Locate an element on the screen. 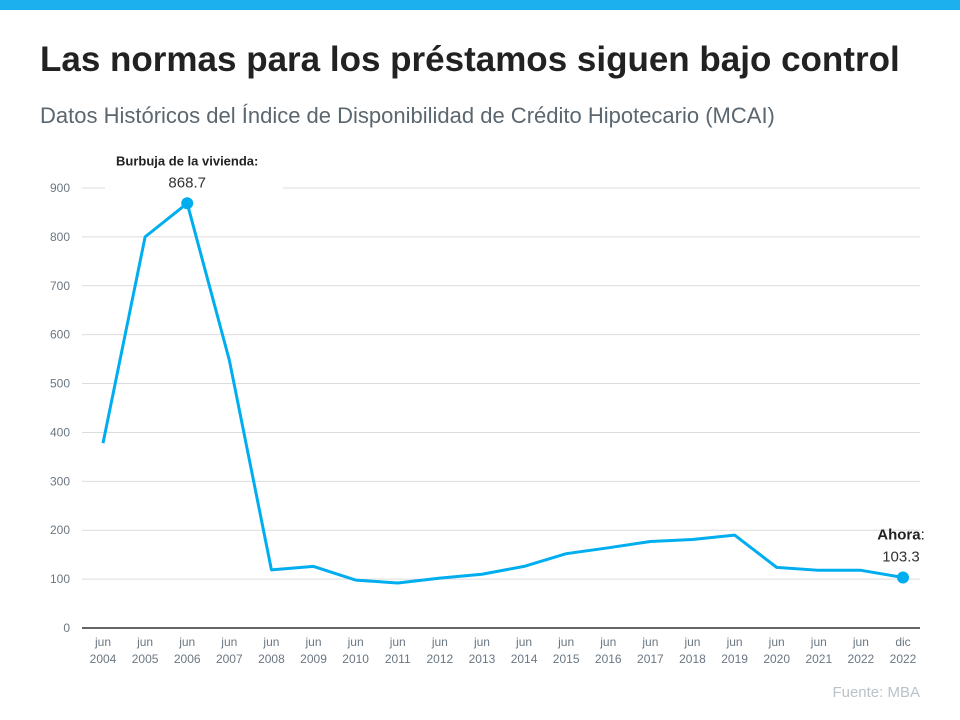 The height and width of the screenshot is (720, 960). x-tick-label-month: dic is located at coordinates (902, 642).